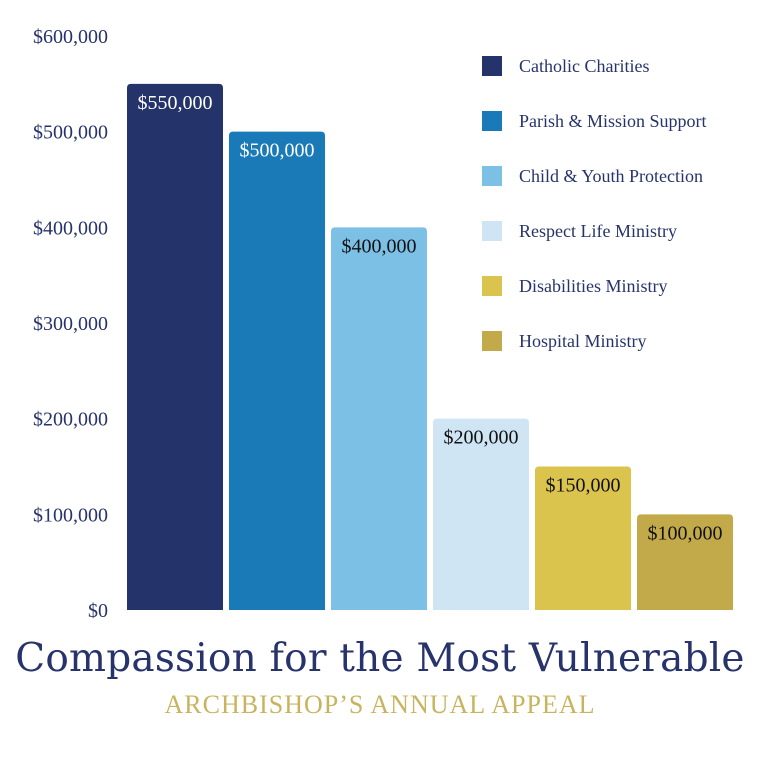 The width and height of the screenshot is (760, 760). Describe the element at coordinates (583, 486) in the screenshot. I see `bar-value-label: $150,000` at that location.